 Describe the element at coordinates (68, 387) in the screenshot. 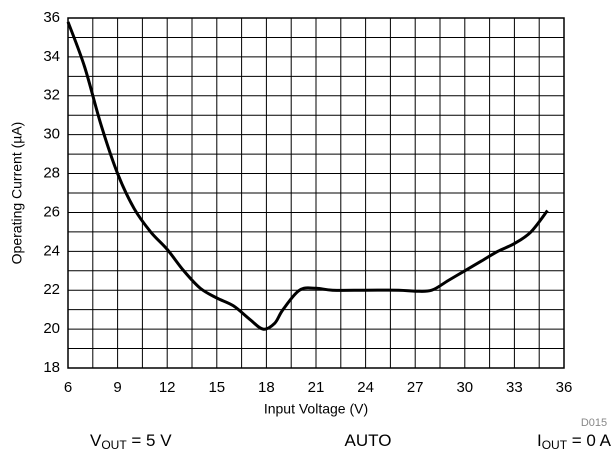

I see `x-tick-label: 6` at that location.